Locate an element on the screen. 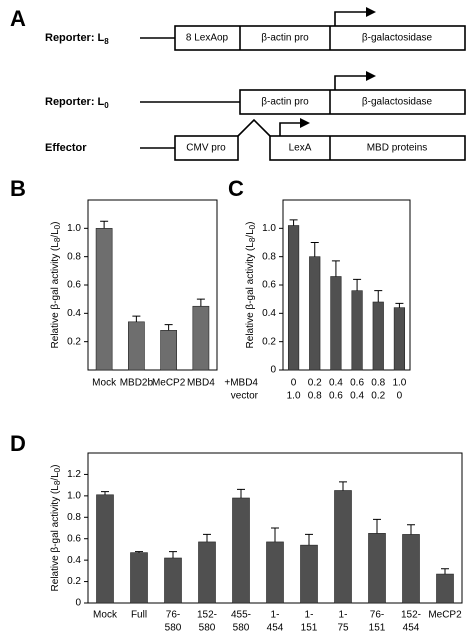  label-sub: 0 is located at coordinates (106, 105).